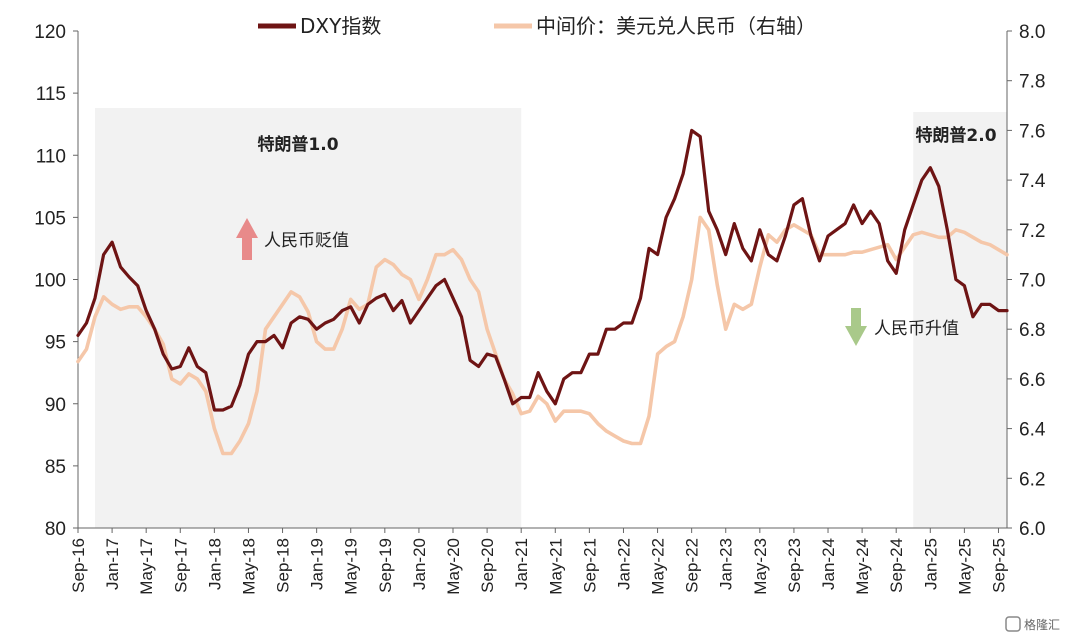  What do you see at coordinates (180, 565) in the screenshot?
I see `x-tick-label: Sep-17` at bounding box center [180, 565].